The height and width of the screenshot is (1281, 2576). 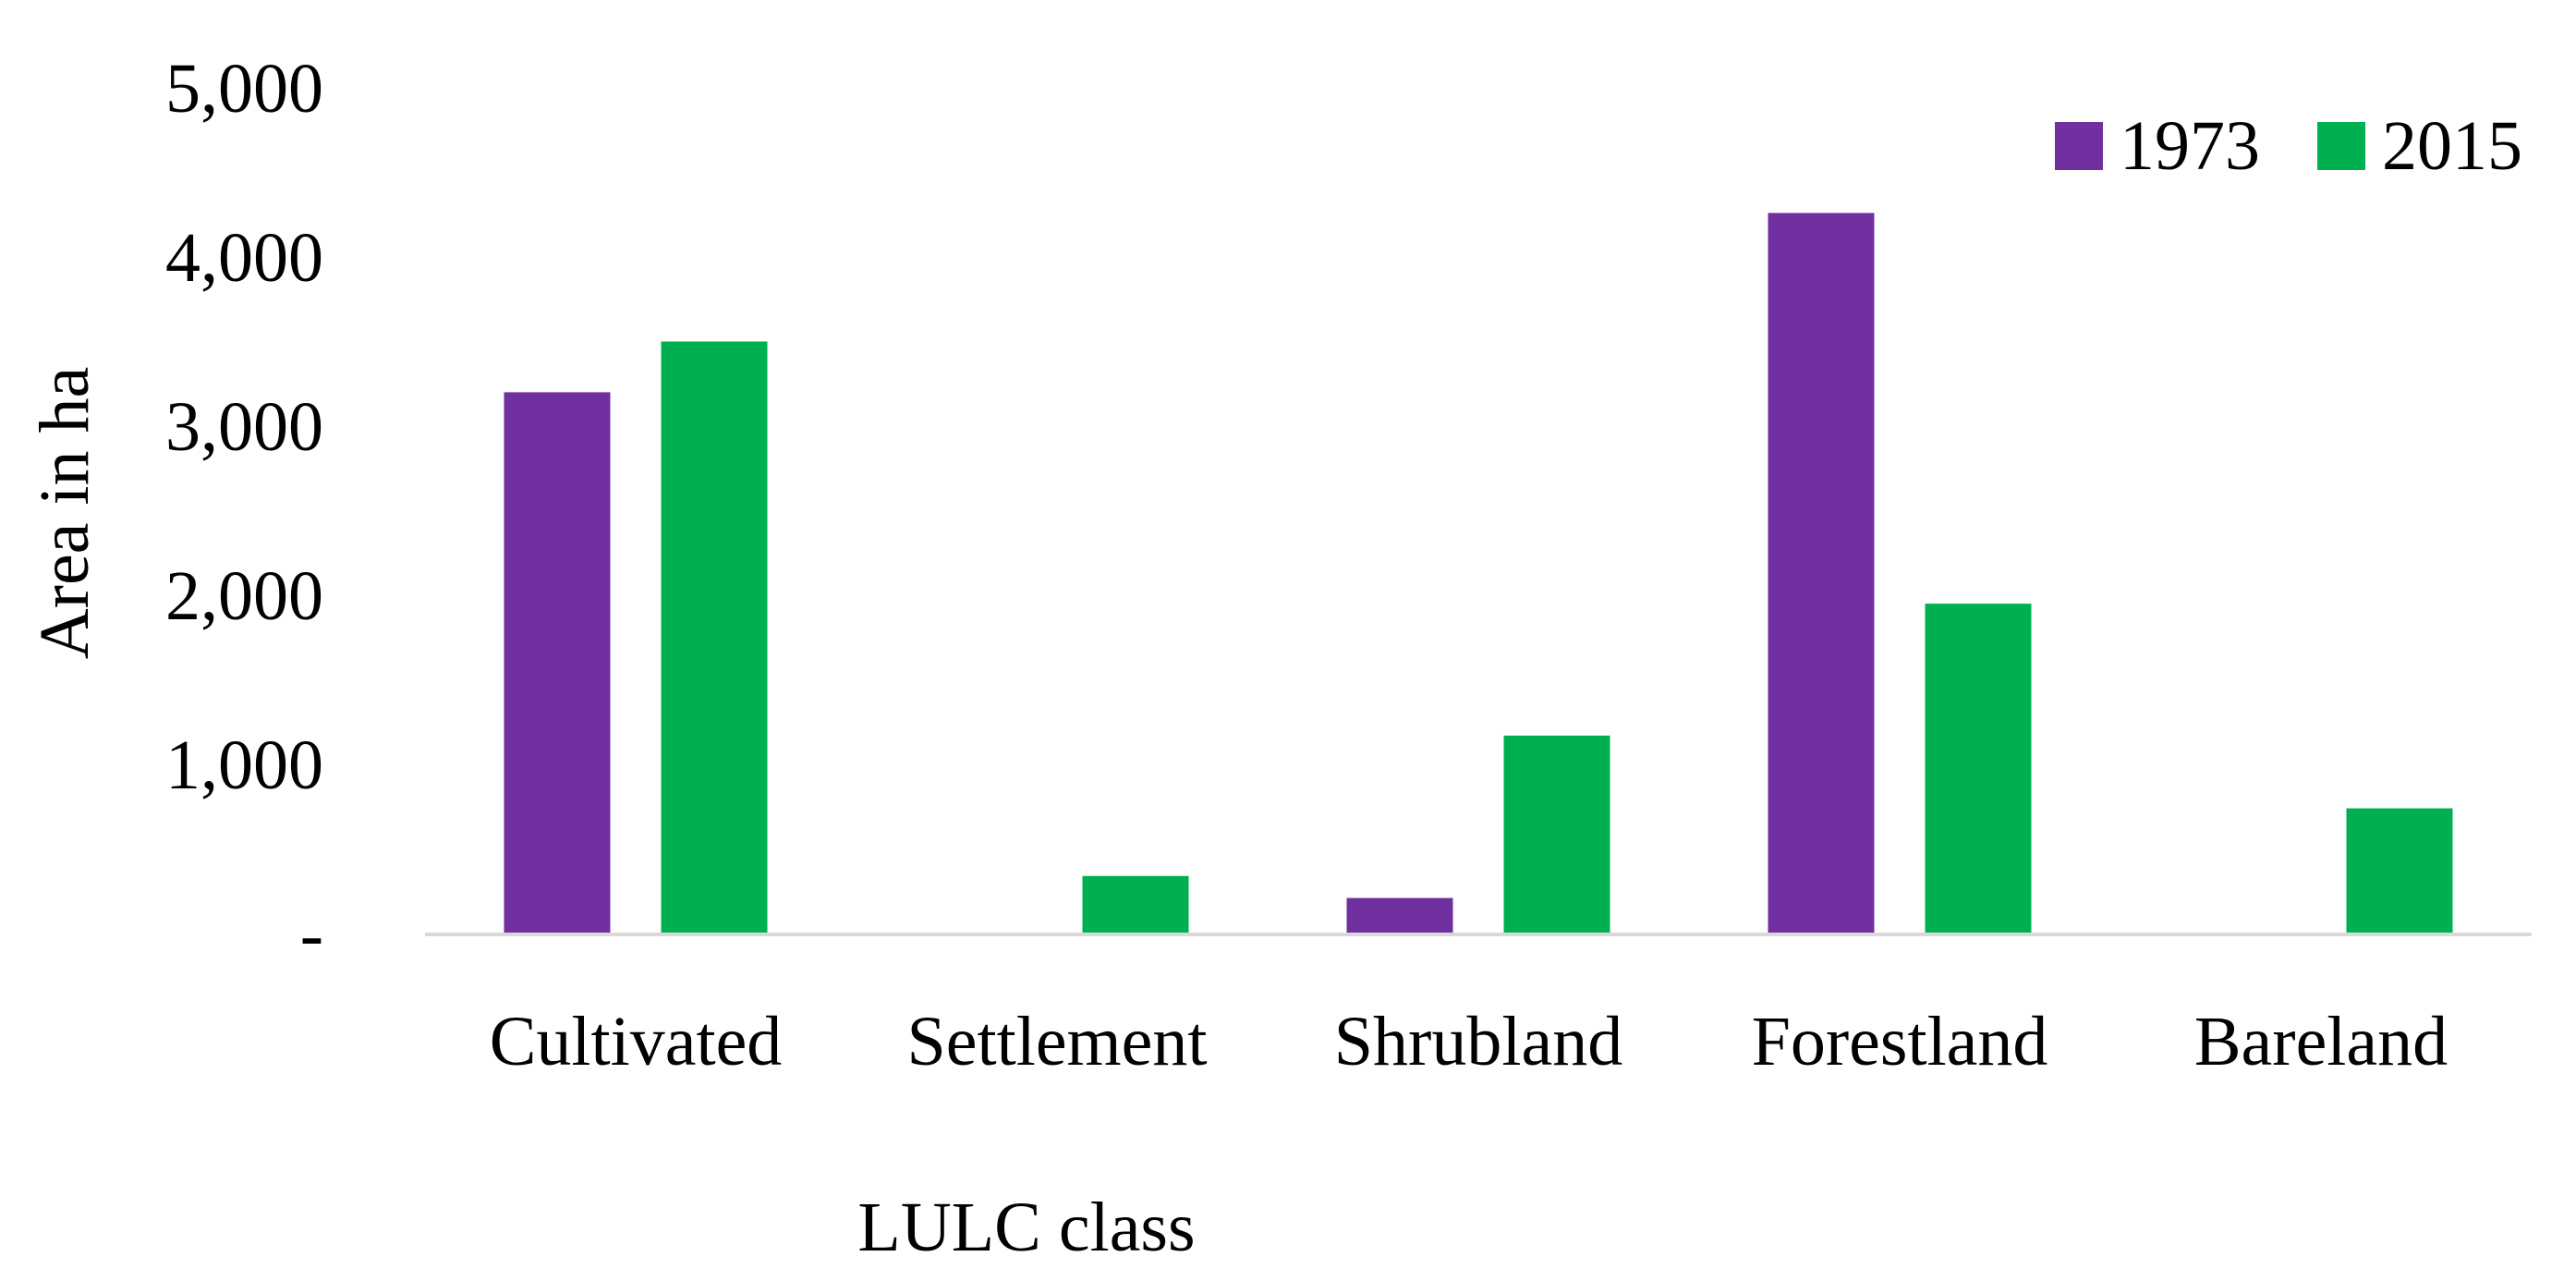 I want to click on bar-2015-settlement, so click(x=1135, y=904).